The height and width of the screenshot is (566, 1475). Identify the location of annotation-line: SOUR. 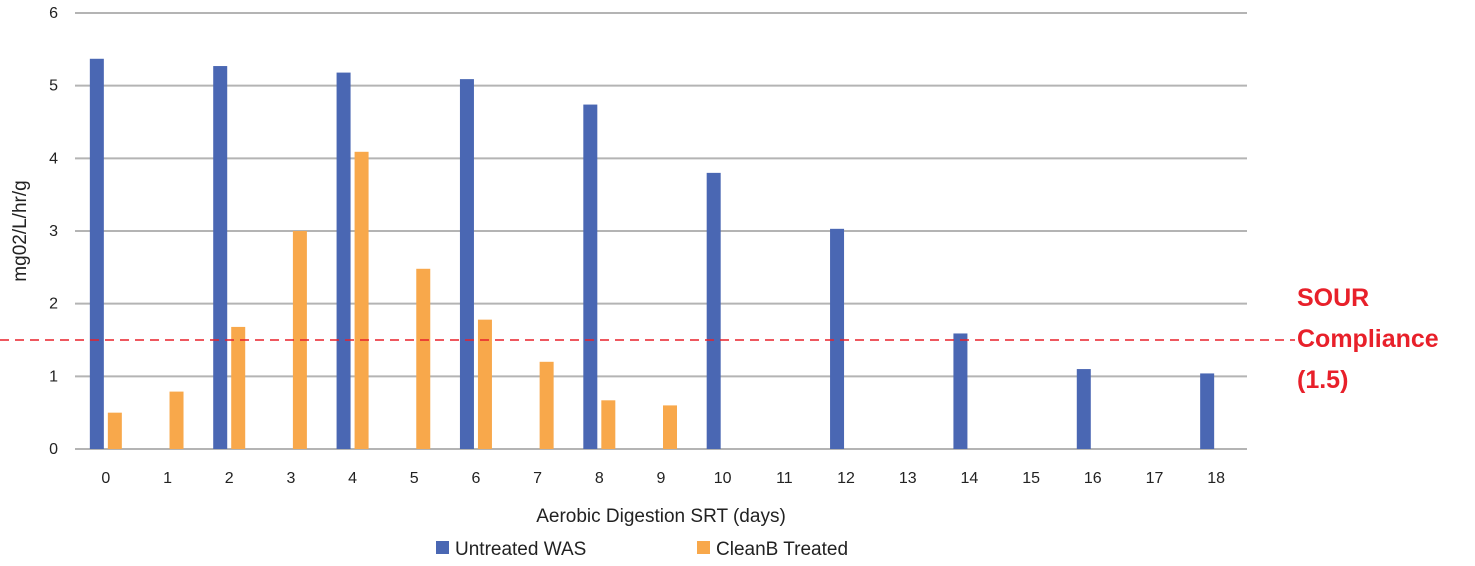
(1333, 298).